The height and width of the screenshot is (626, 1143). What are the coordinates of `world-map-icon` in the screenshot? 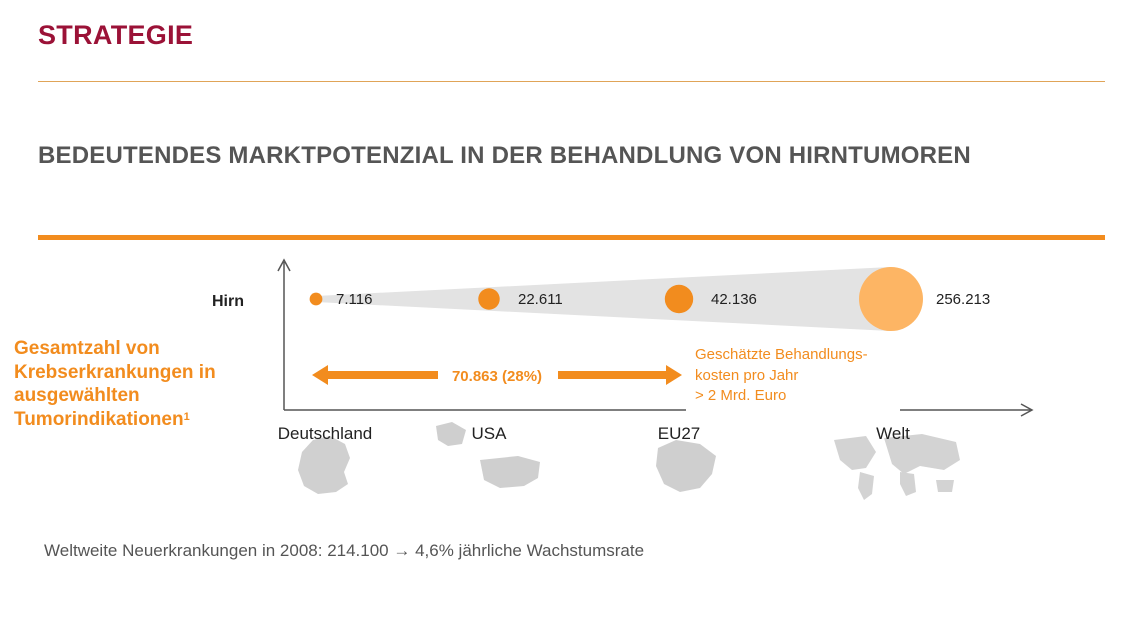 It's located at (897, 467).